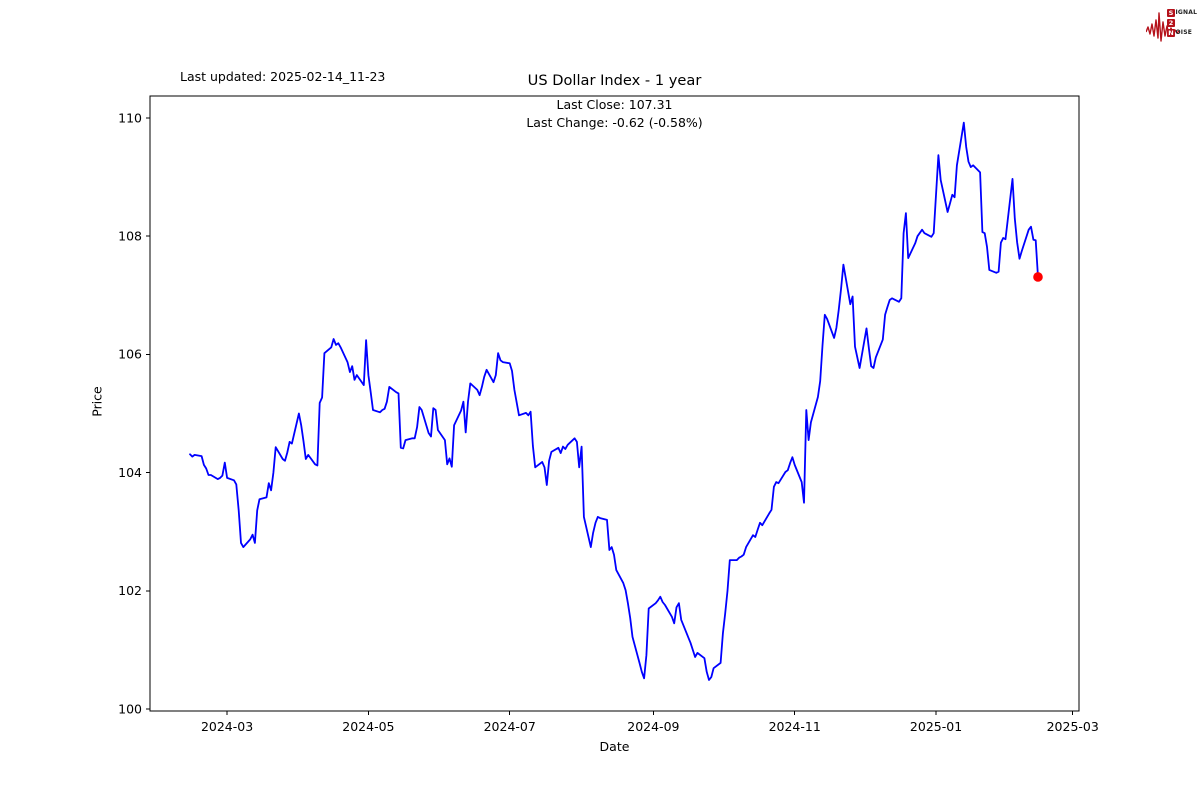 The width and height of the screenshot is (1200, 800). I want to click on x-axis-label: Date, so click(614, 746).